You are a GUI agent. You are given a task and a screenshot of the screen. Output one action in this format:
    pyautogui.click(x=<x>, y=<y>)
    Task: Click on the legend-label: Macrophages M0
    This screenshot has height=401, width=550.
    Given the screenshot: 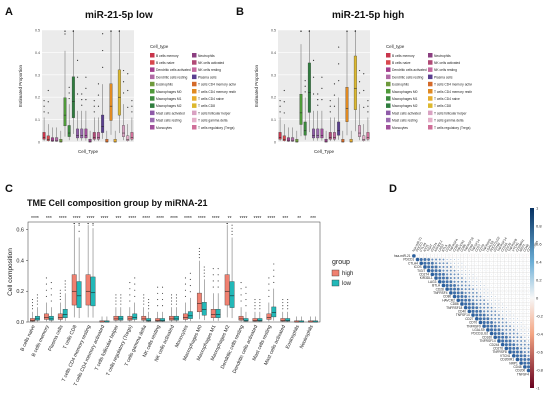 What is the action you would take?
    pyautogui.click(x=405, y=92)
    